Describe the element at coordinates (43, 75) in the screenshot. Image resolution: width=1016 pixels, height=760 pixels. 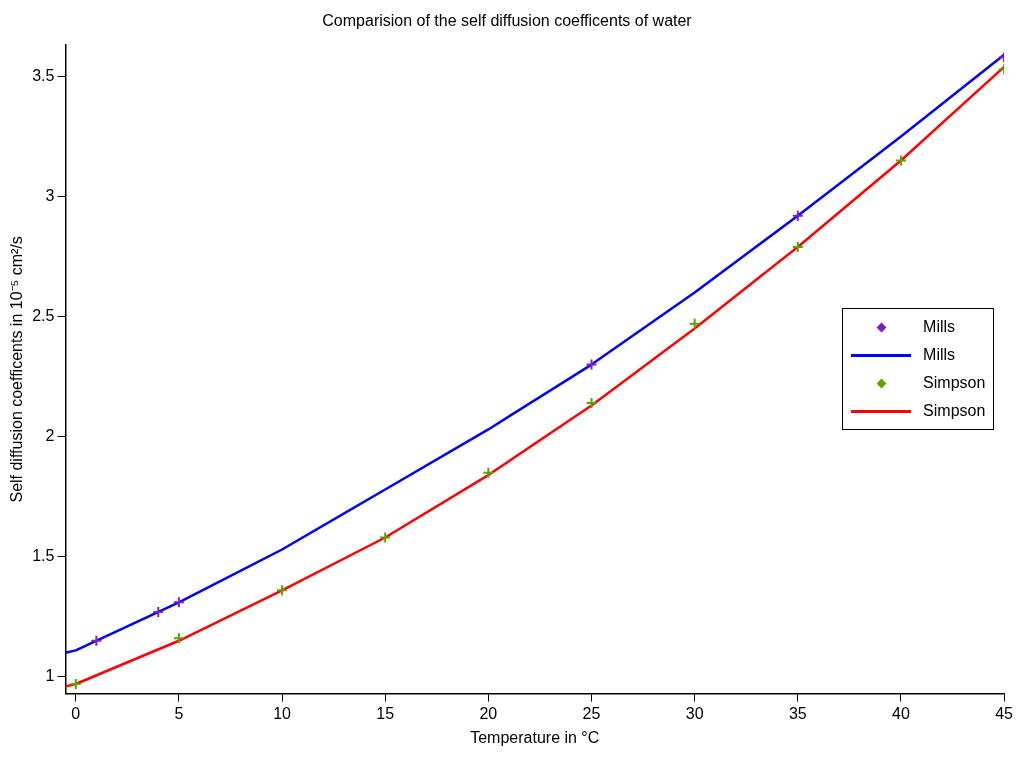
I see `y-tick-label: 3.5` at that location.